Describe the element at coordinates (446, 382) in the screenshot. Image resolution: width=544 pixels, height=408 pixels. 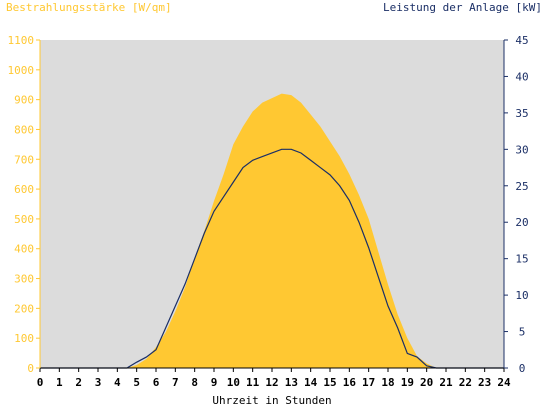
I see `x-tick-label: 21` at that location.